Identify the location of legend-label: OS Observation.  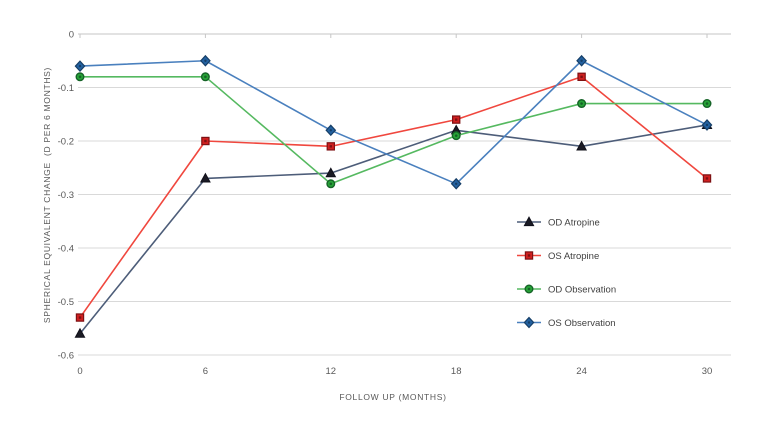
(582, 323).